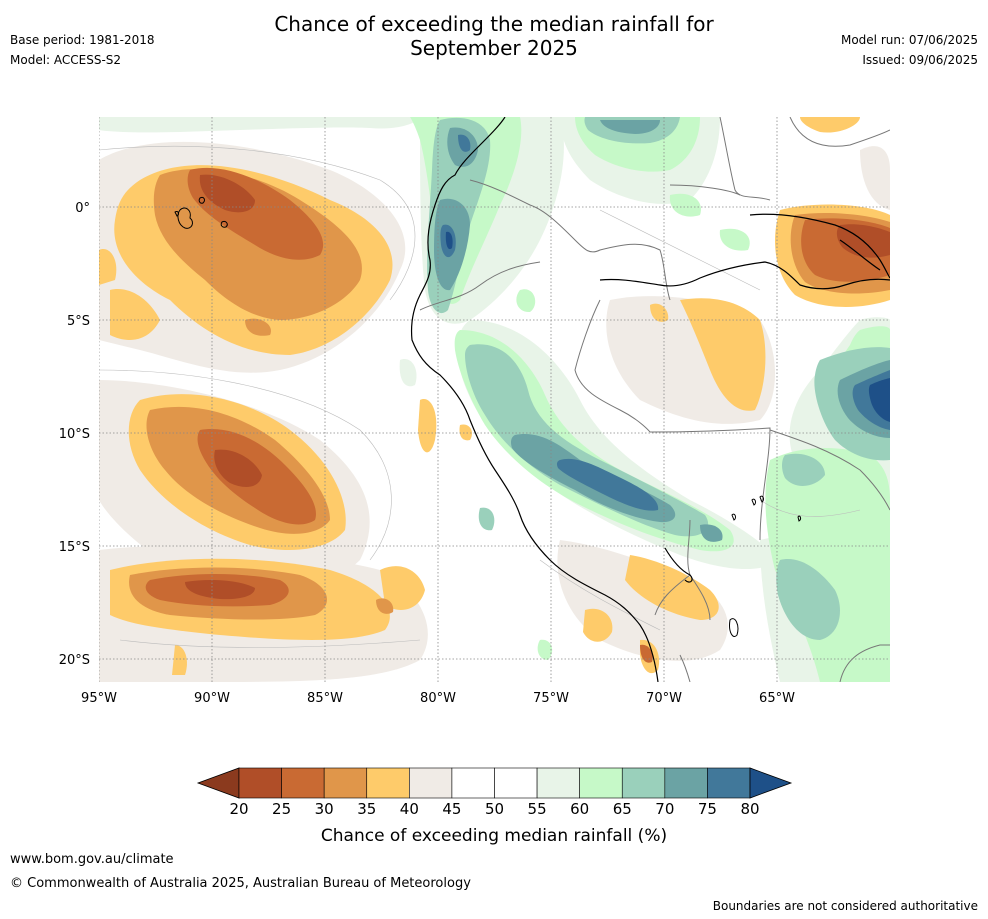  I want to click on colorbar-tick-label: 75, so click(707, 809).